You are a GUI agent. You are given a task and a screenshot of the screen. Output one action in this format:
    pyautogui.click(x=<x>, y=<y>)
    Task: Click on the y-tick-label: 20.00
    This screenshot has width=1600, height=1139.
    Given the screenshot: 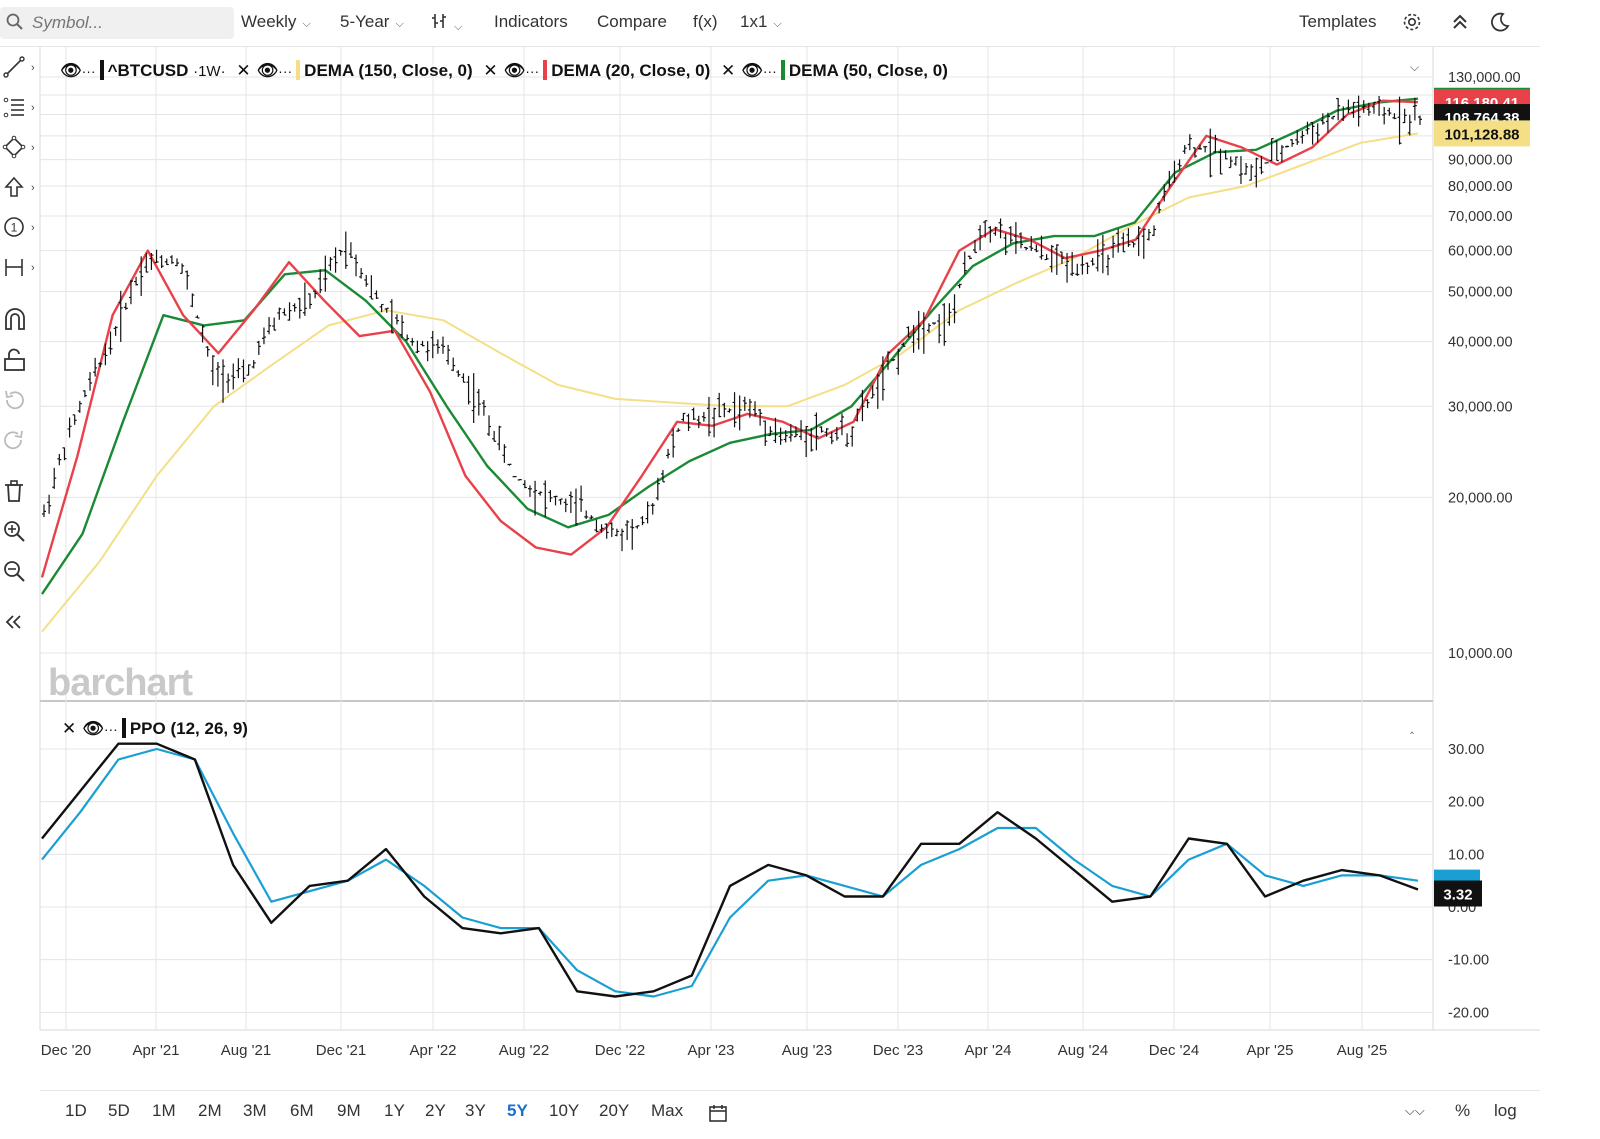 What is the action you would take?
    pyautogui.click(x=1466, y=803)
    